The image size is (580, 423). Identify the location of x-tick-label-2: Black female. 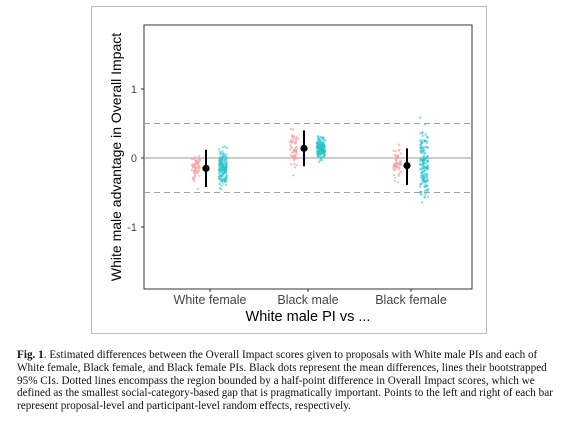
(411, 300).